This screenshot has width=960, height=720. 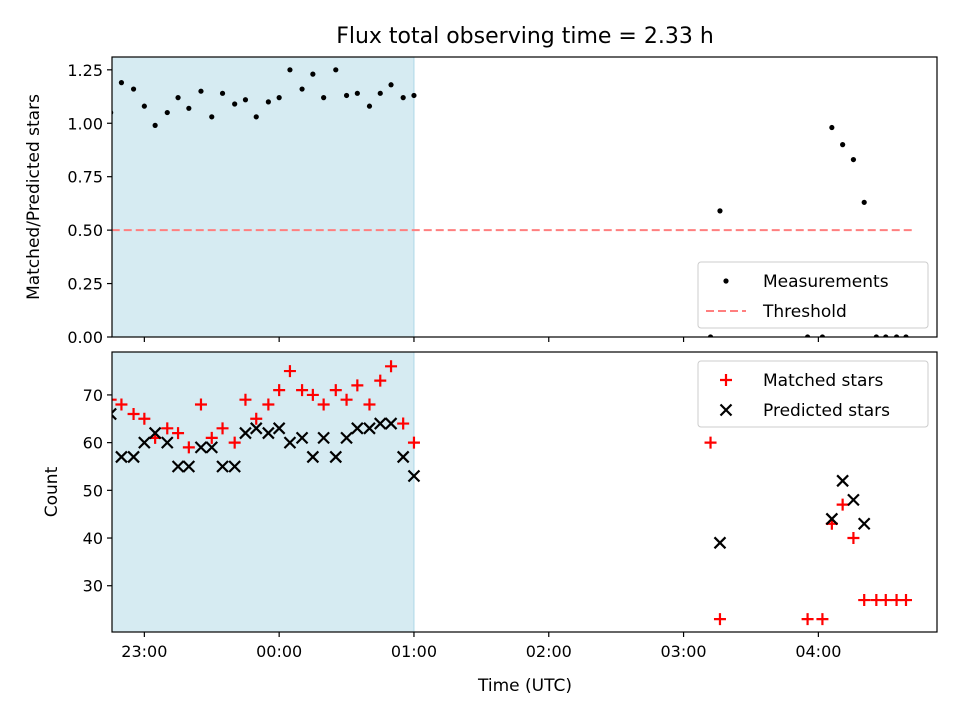 What do you see at coordinates (93, 443) in the screenshot?
I see `bottom-ytick-label: 60` at bounding box center [93, 443].